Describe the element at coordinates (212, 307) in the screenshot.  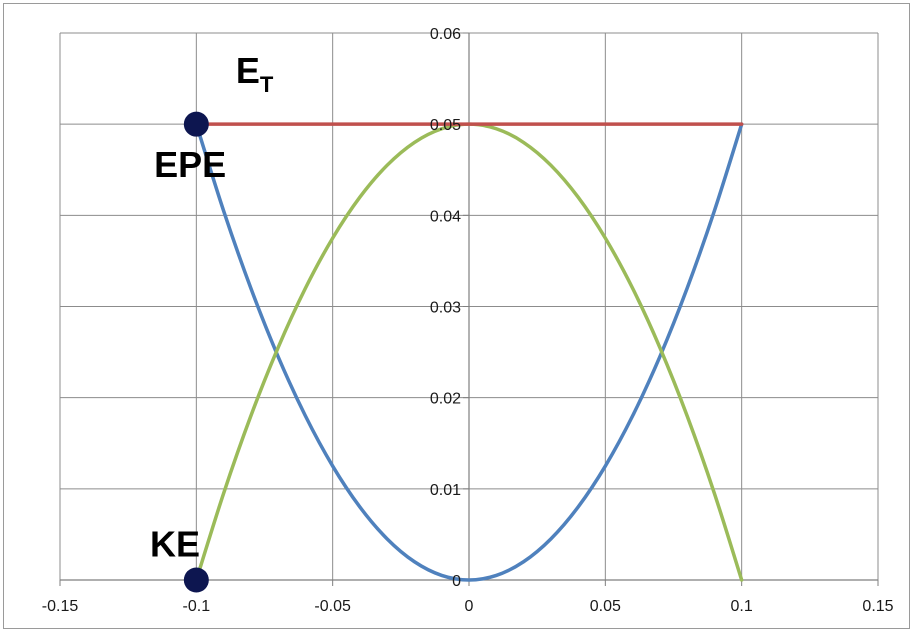
I see `annotation-layer: ET EPE KE` at that location.